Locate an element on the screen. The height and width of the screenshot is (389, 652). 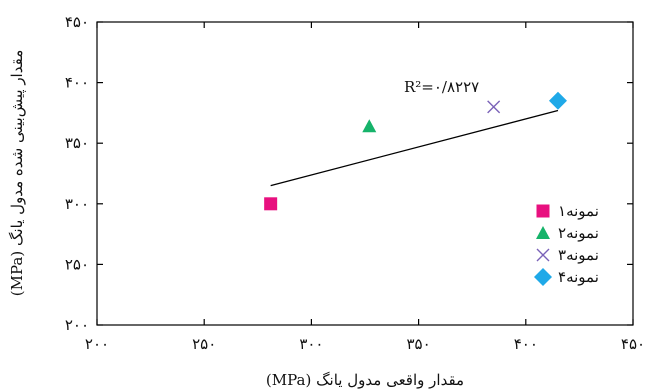
legend-label-3: نمونه۳ is located at coordinates (578, 255).